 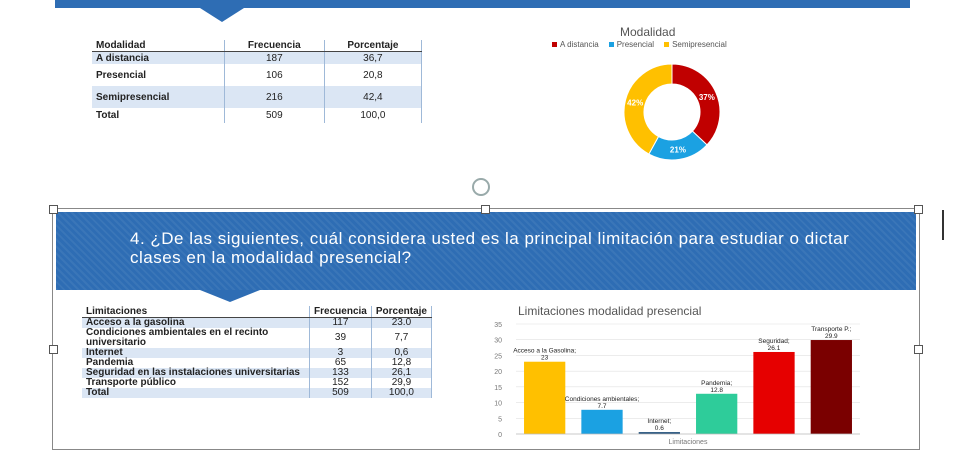 What do you see at coordinates (659, 425) in the screenshot?
I see `bar-data-label: Internet; 0.6` at bounding box center [659, 425].